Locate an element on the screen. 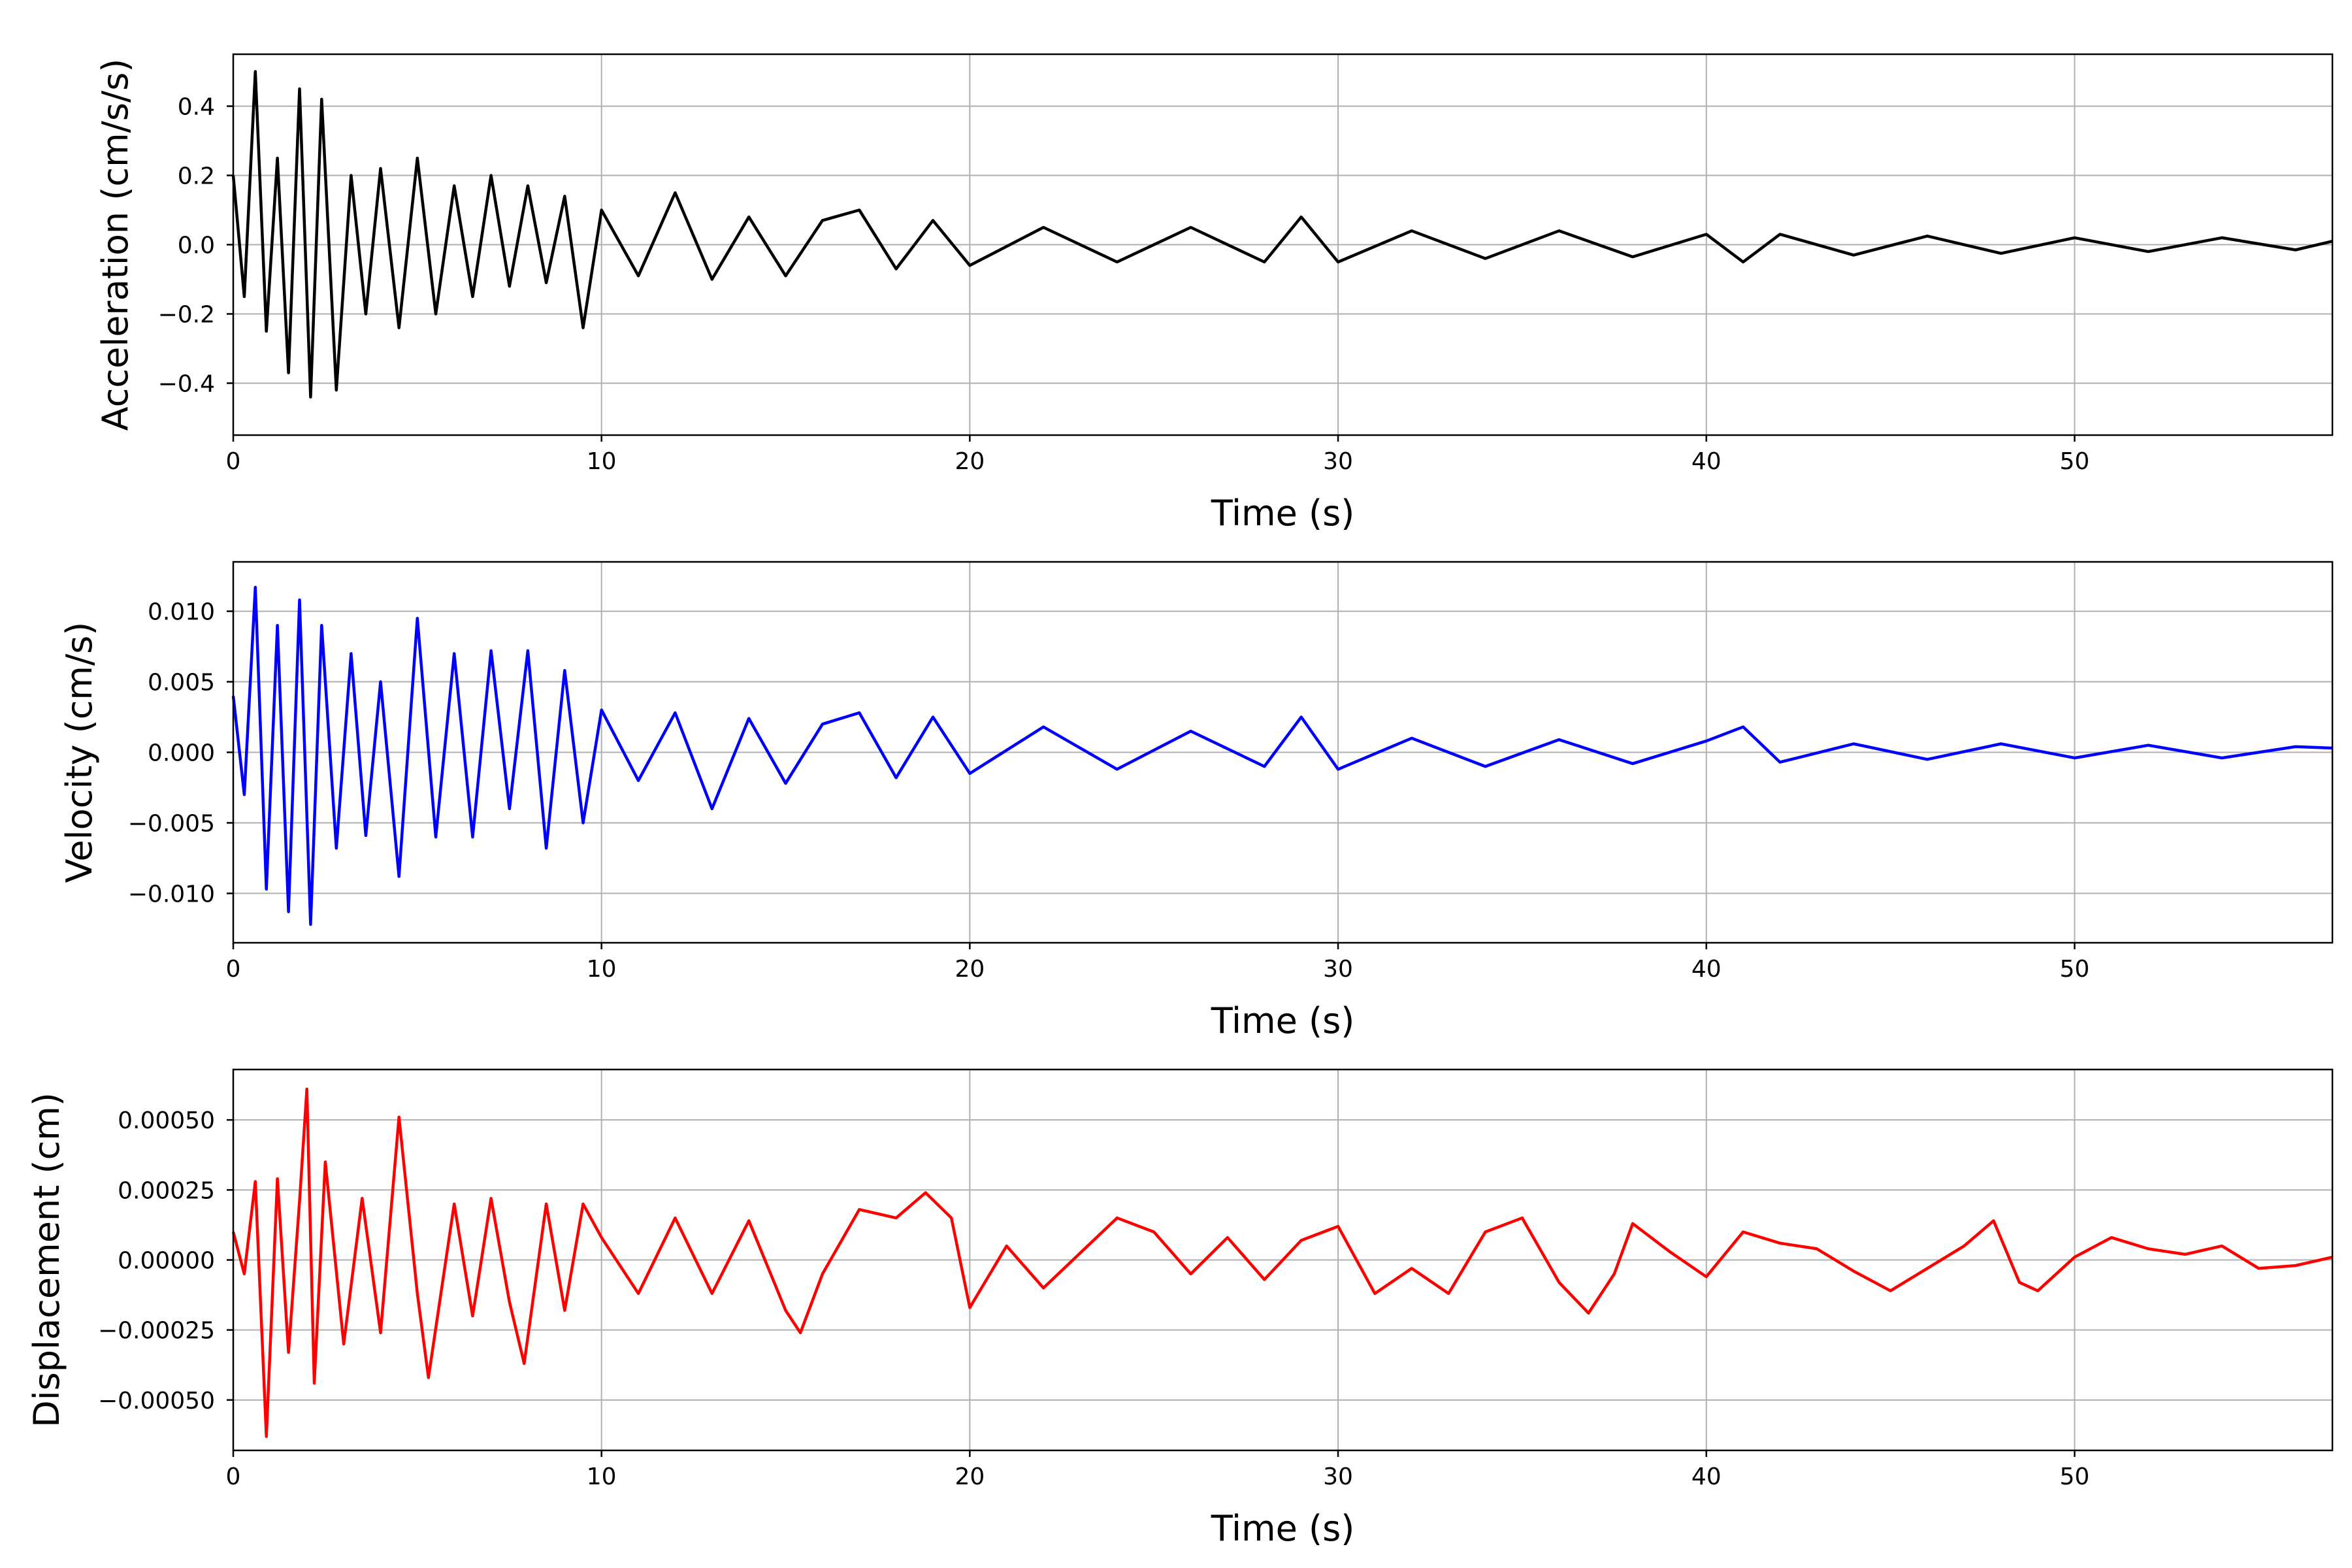 This screenshot has height=1568, width=2352. acceleration-xtick-label: 20 is located at coordinates (970, 461).